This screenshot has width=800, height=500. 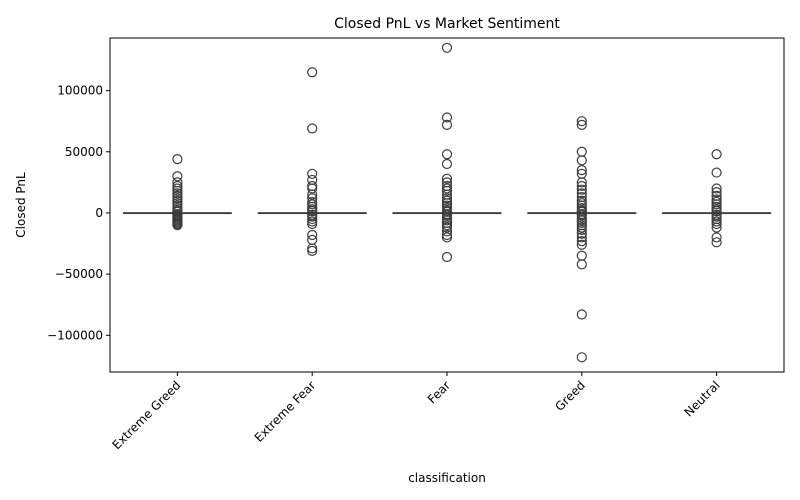 What do you see at coordinates (701, 398) in the screenshot?
I see `x-tick-label: Neutral` at bounding box center [701, 398].